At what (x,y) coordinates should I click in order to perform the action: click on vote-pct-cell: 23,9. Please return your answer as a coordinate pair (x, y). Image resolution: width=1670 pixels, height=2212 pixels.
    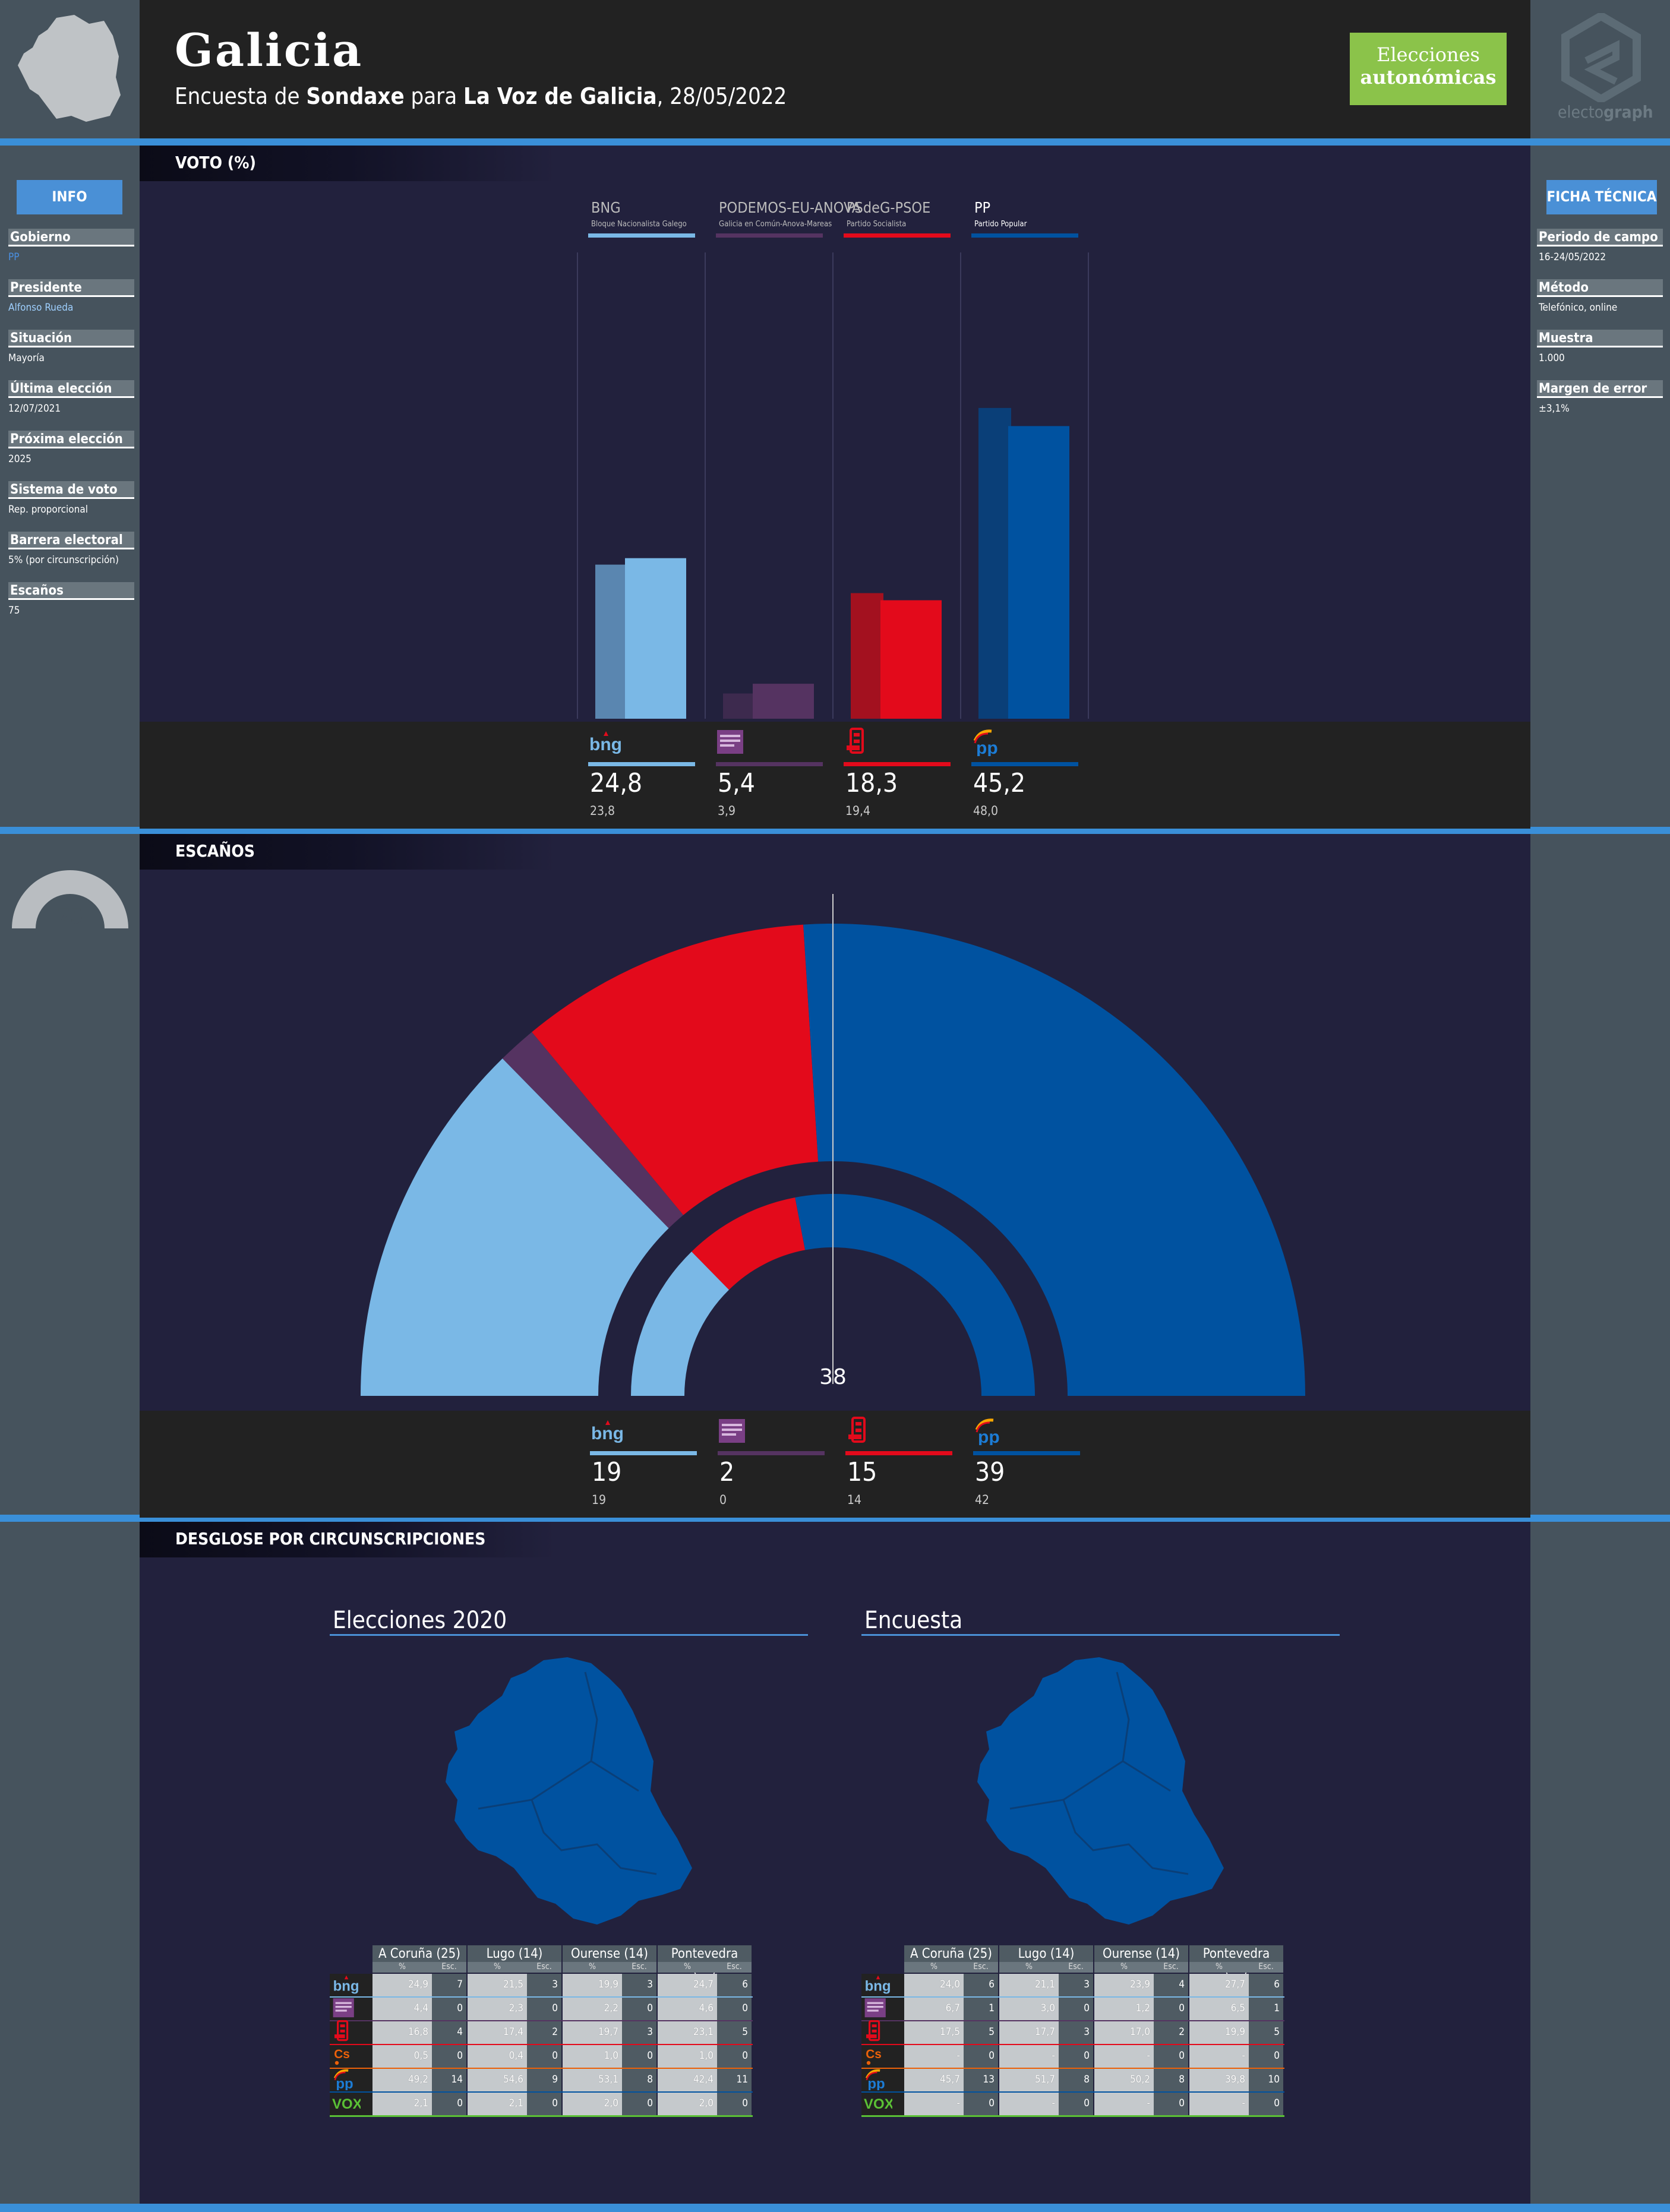
    Looking at the image, I should click on (1124, 1985).